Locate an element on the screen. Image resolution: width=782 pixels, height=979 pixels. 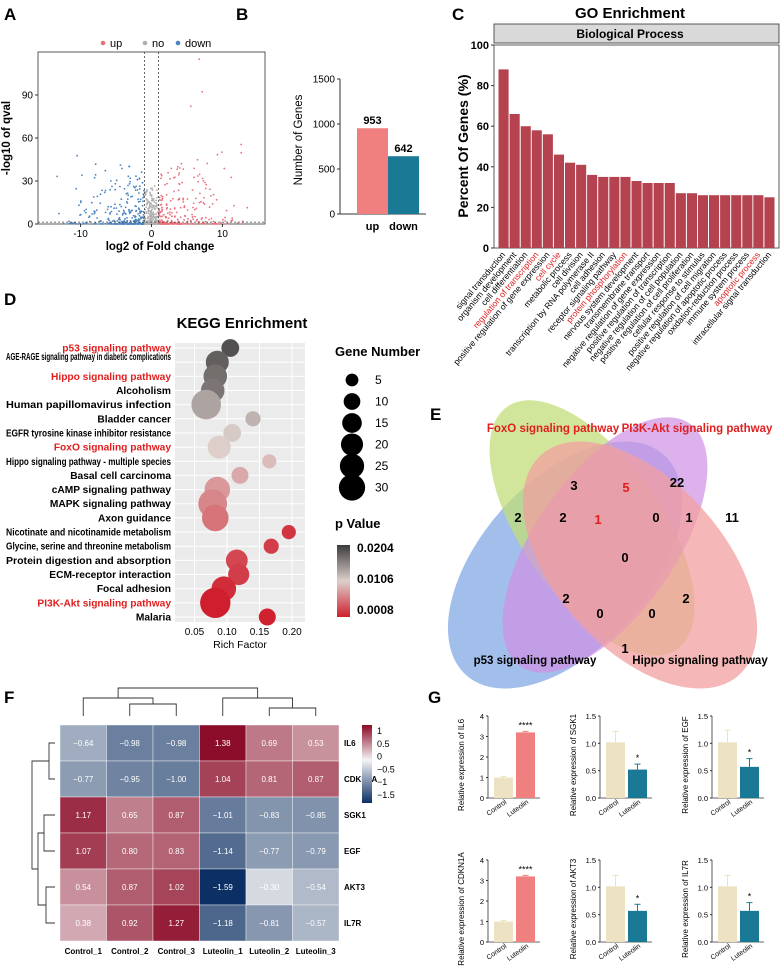
significance-label: * is located at coordinates (638, 758).